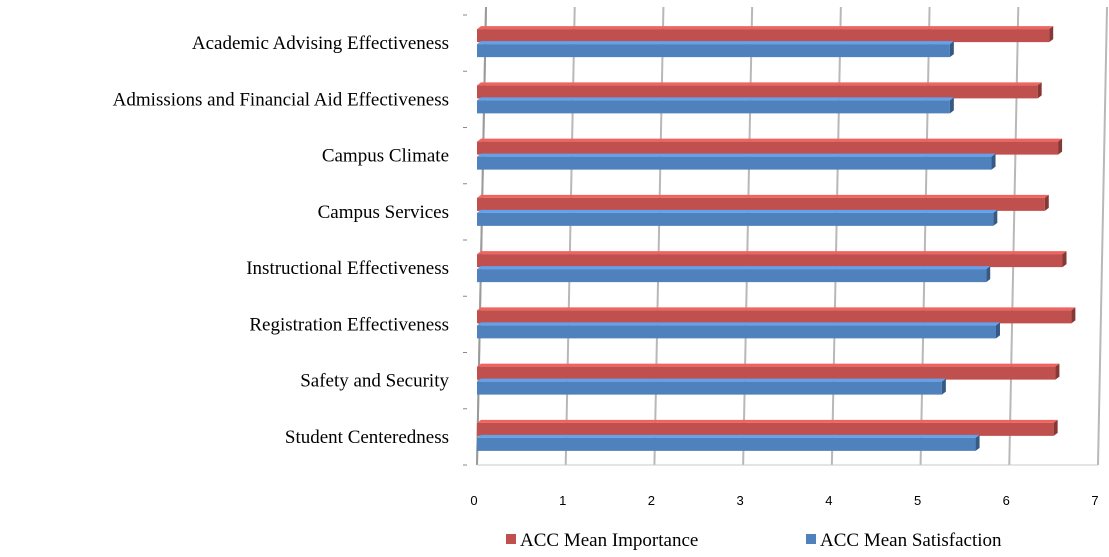 This screenshot has width=1109, height=557. Describe the element at coordinates (347, 268) in the screenshot. I see `category-label: Instructional Effectiveness` at that location.